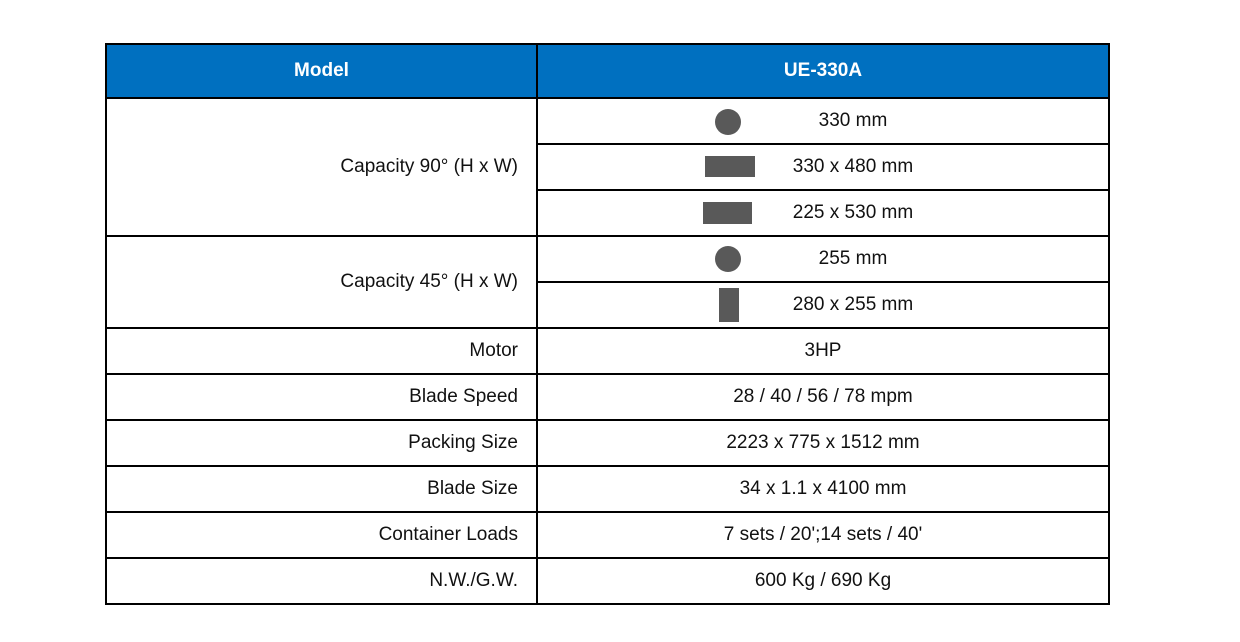 This screenshot has width=1240, height=642. What do you see at coordinates (321, 443) in the screenshot?
I see `row-label: Packing Size` at bounding box center [321, 443].